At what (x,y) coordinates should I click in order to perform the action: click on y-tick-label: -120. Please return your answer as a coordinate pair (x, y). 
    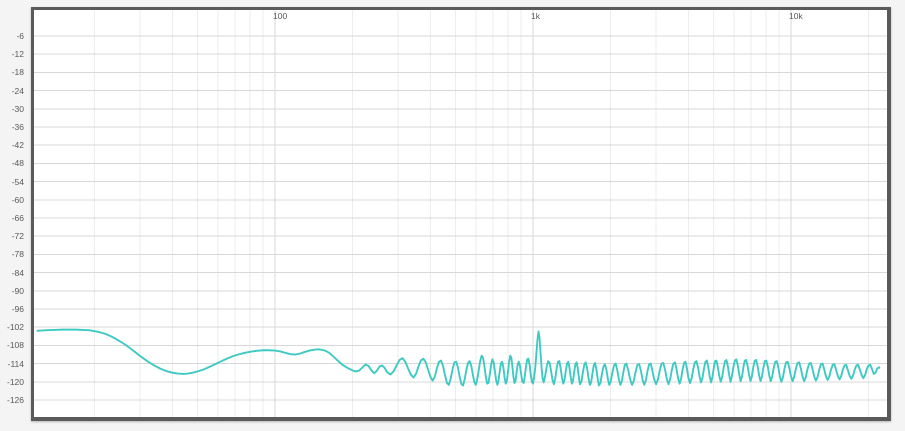
    Looking at the image, I should click on (15, 381).